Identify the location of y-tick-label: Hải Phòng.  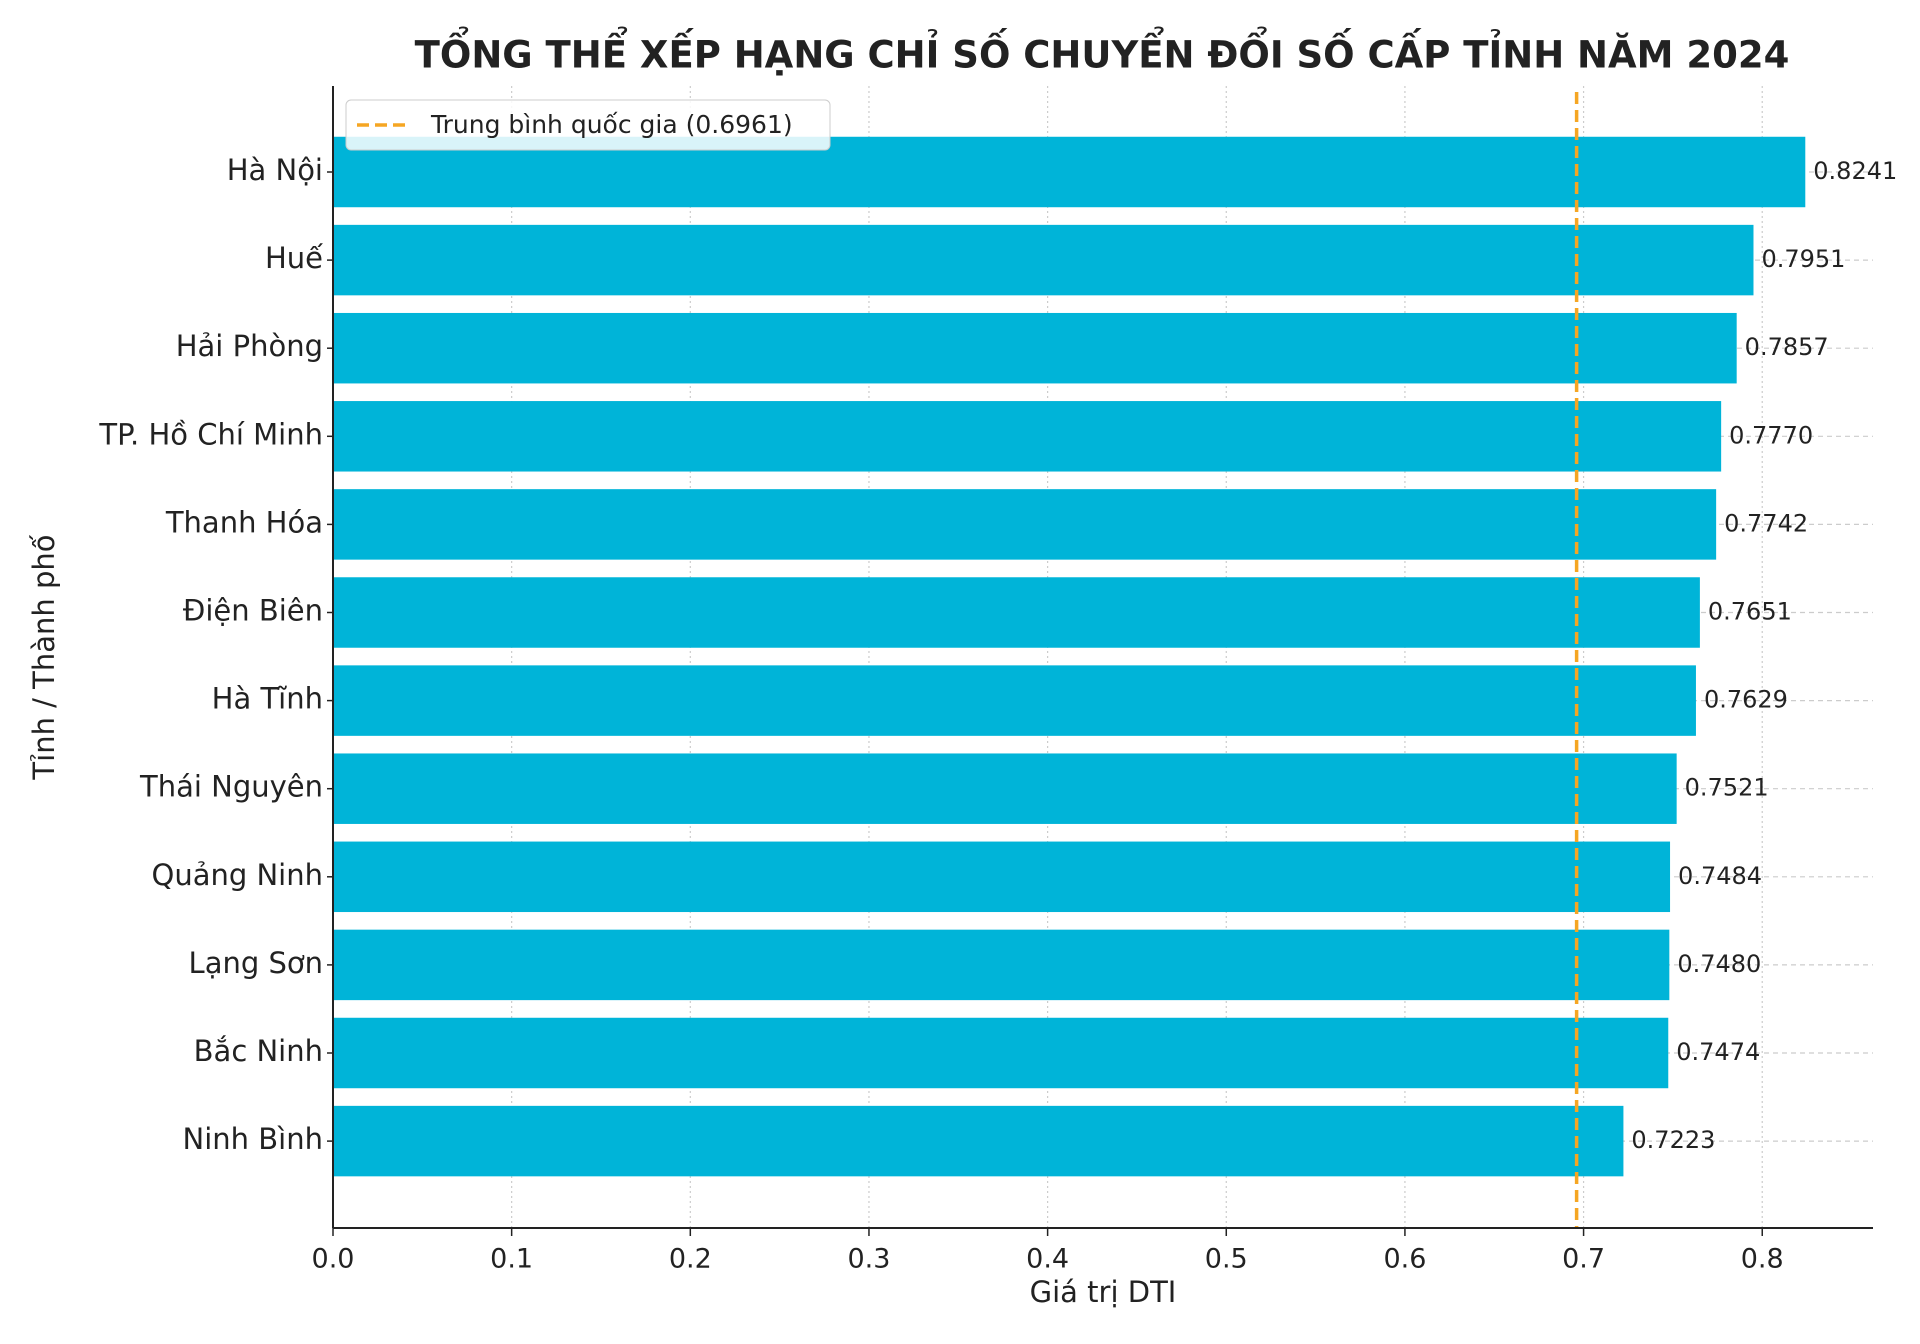
(249, 346).